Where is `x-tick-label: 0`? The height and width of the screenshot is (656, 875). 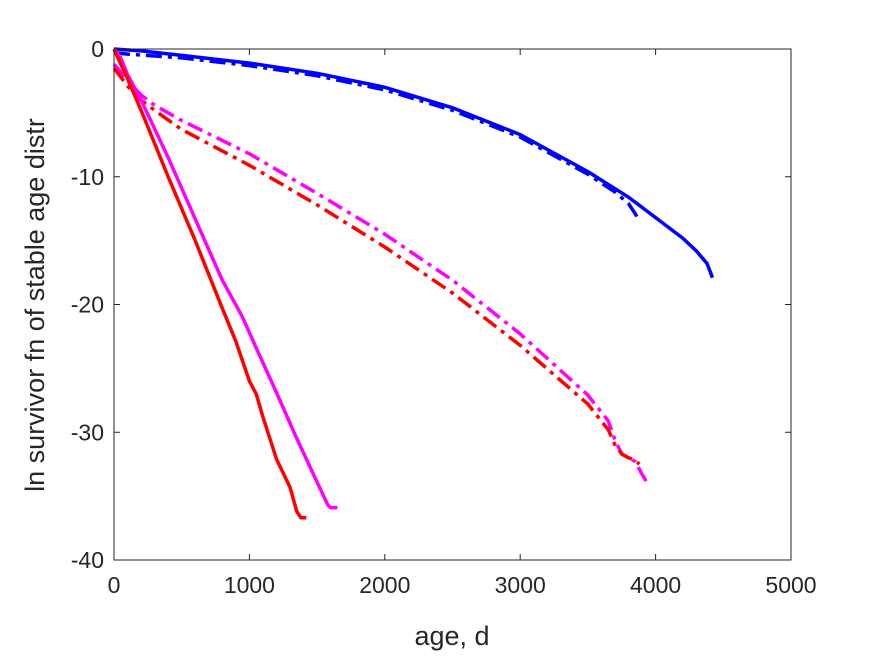
x-tick-label: 0 is located at coordinates (114, 585).